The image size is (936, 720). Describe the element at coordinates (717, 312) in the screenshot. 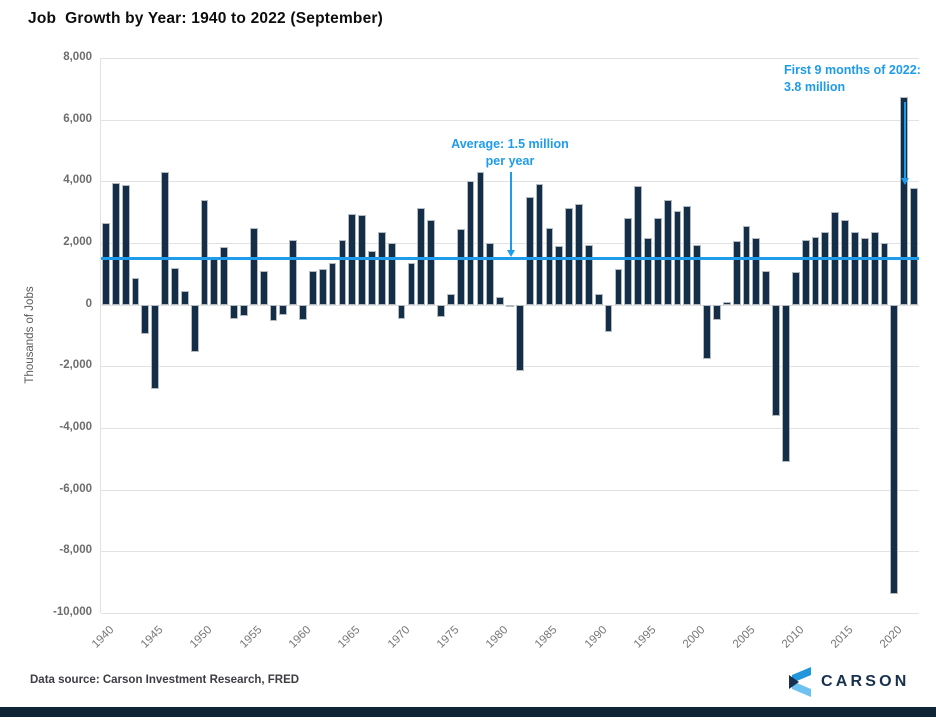

I see `bar-2002` at that location.